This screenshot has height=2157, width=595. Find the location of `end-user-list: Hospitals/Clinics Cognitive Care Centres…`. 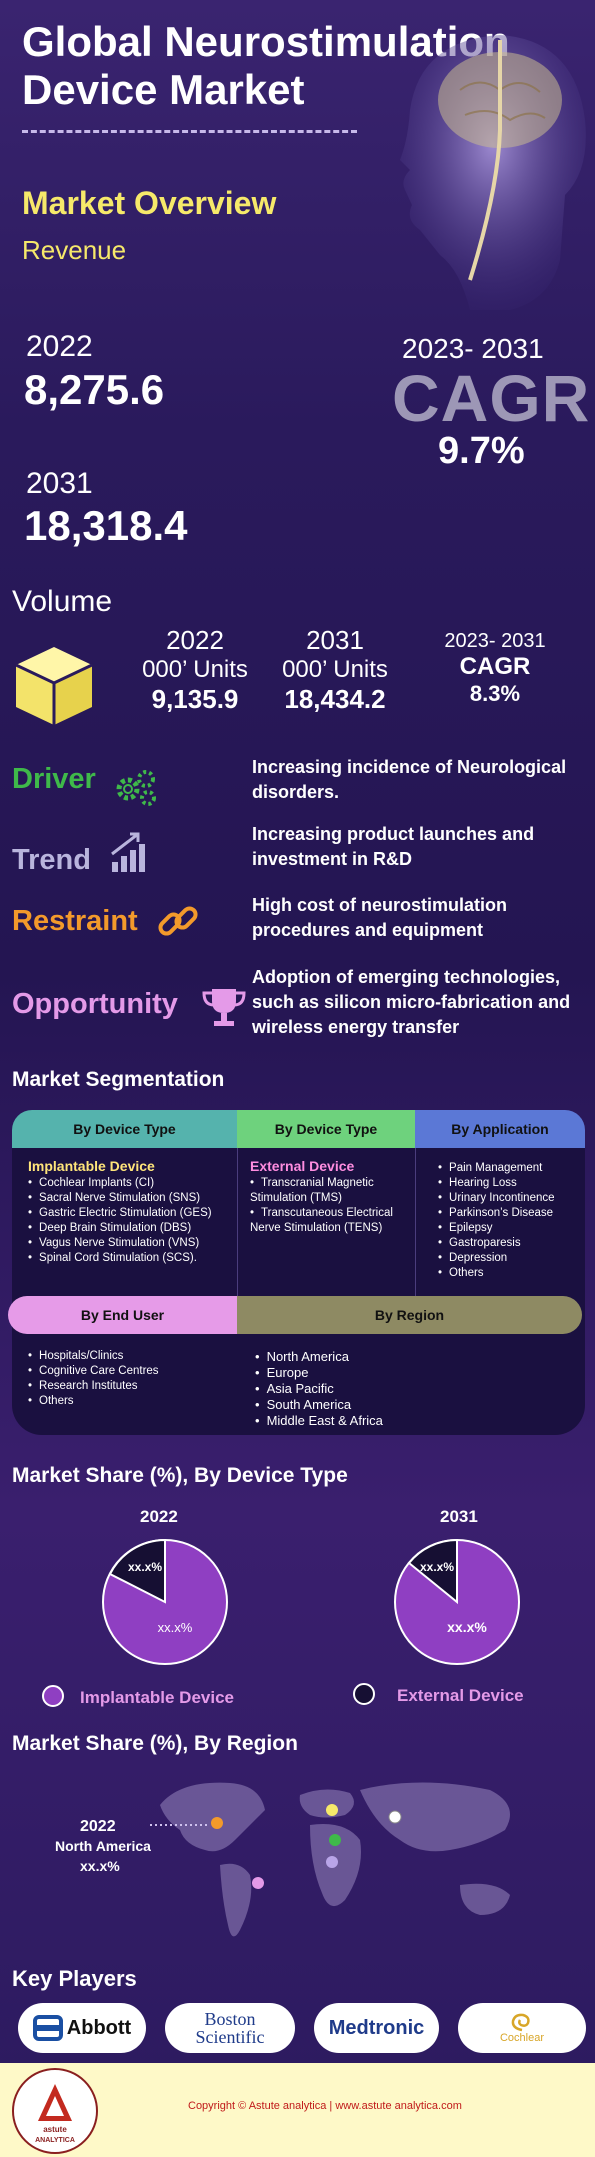

end-user-list: Hospitals/Clinics Cognitive Care Centres… is located at coordinates (130, 1379).